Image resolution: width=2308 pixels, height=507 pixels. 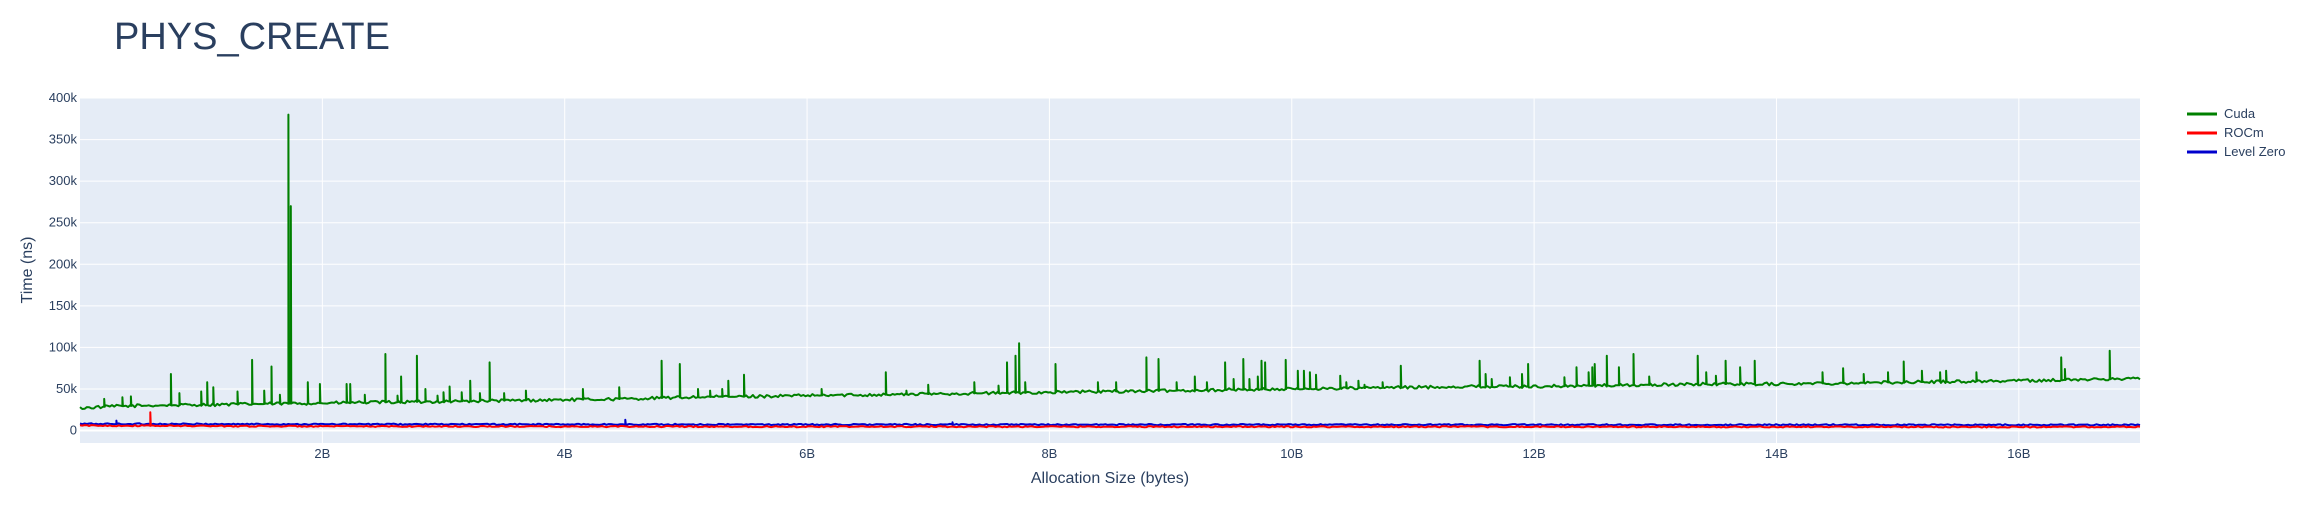 What do you see at coordinates (2244, 132) in the screenshot?
I see `legend-label-rocm: ROCm` at bounding box center [2244, 132].